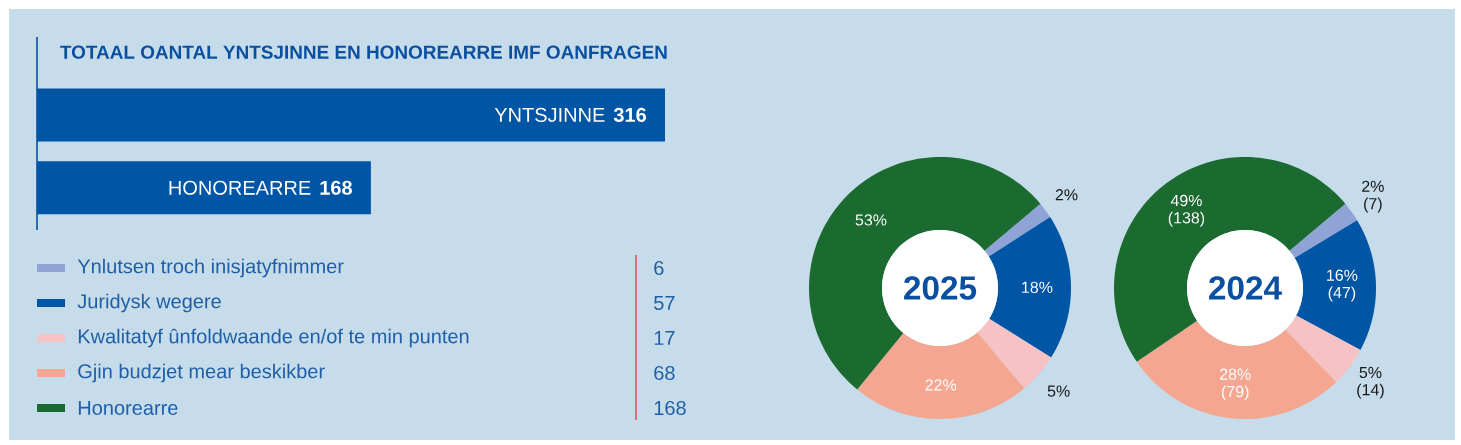 This screenshot has width=1461, height=445. Describe the element at coordinates (210, 268) in the screenshot. I see `category-label: Ynlutsen troch inisjatyfnimmer` at that location.